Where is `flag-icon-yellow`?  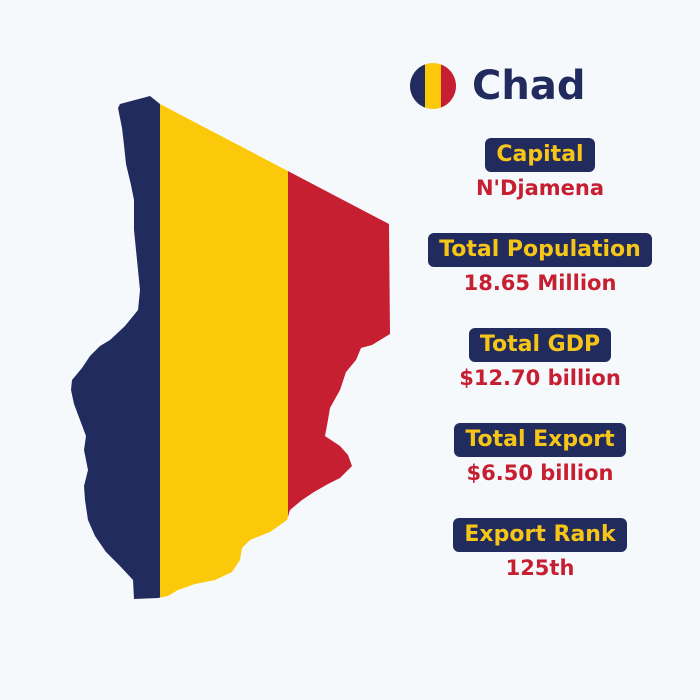 flag-icon-yellow is located at coordinates (433, 86).